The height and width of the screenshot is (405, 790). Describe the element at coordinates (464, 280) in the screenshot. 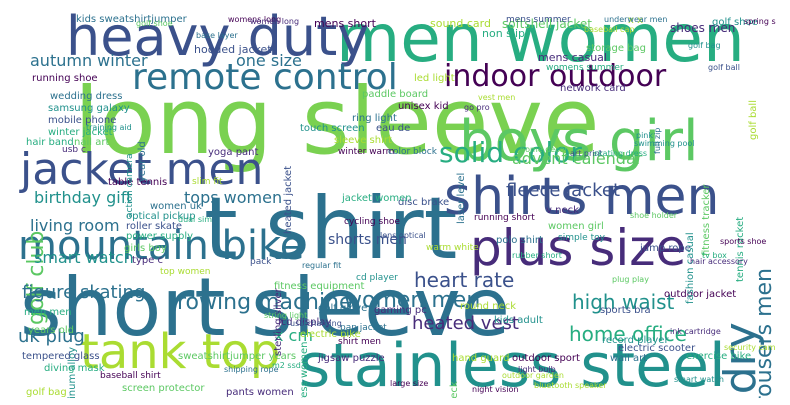

I see `word-heart-rate: heart rate` at that location.